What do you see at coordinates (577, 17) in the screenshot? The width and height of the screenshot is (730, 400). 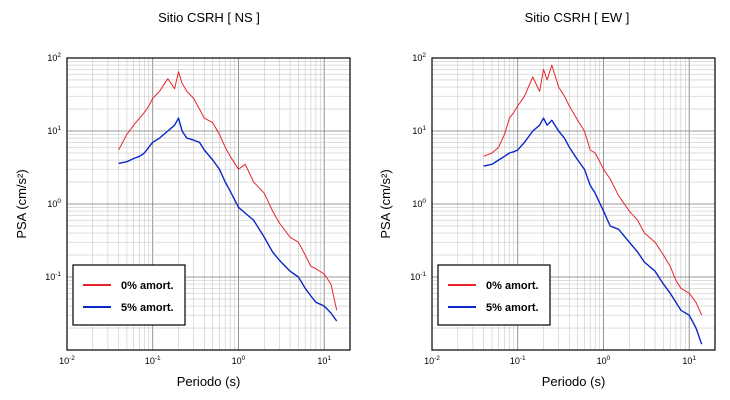 I see `chart-title: Sitio CSRH [ EW ]` at bounding box center [577, 17].